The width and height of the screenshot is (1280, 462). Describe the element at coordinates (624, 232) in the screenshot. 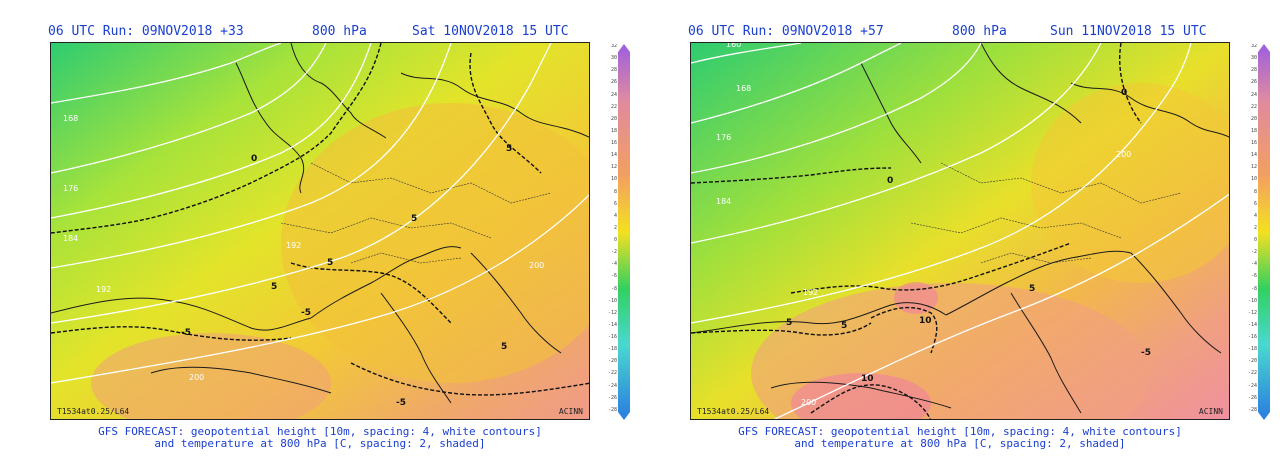

I see `colorbar` at that location.